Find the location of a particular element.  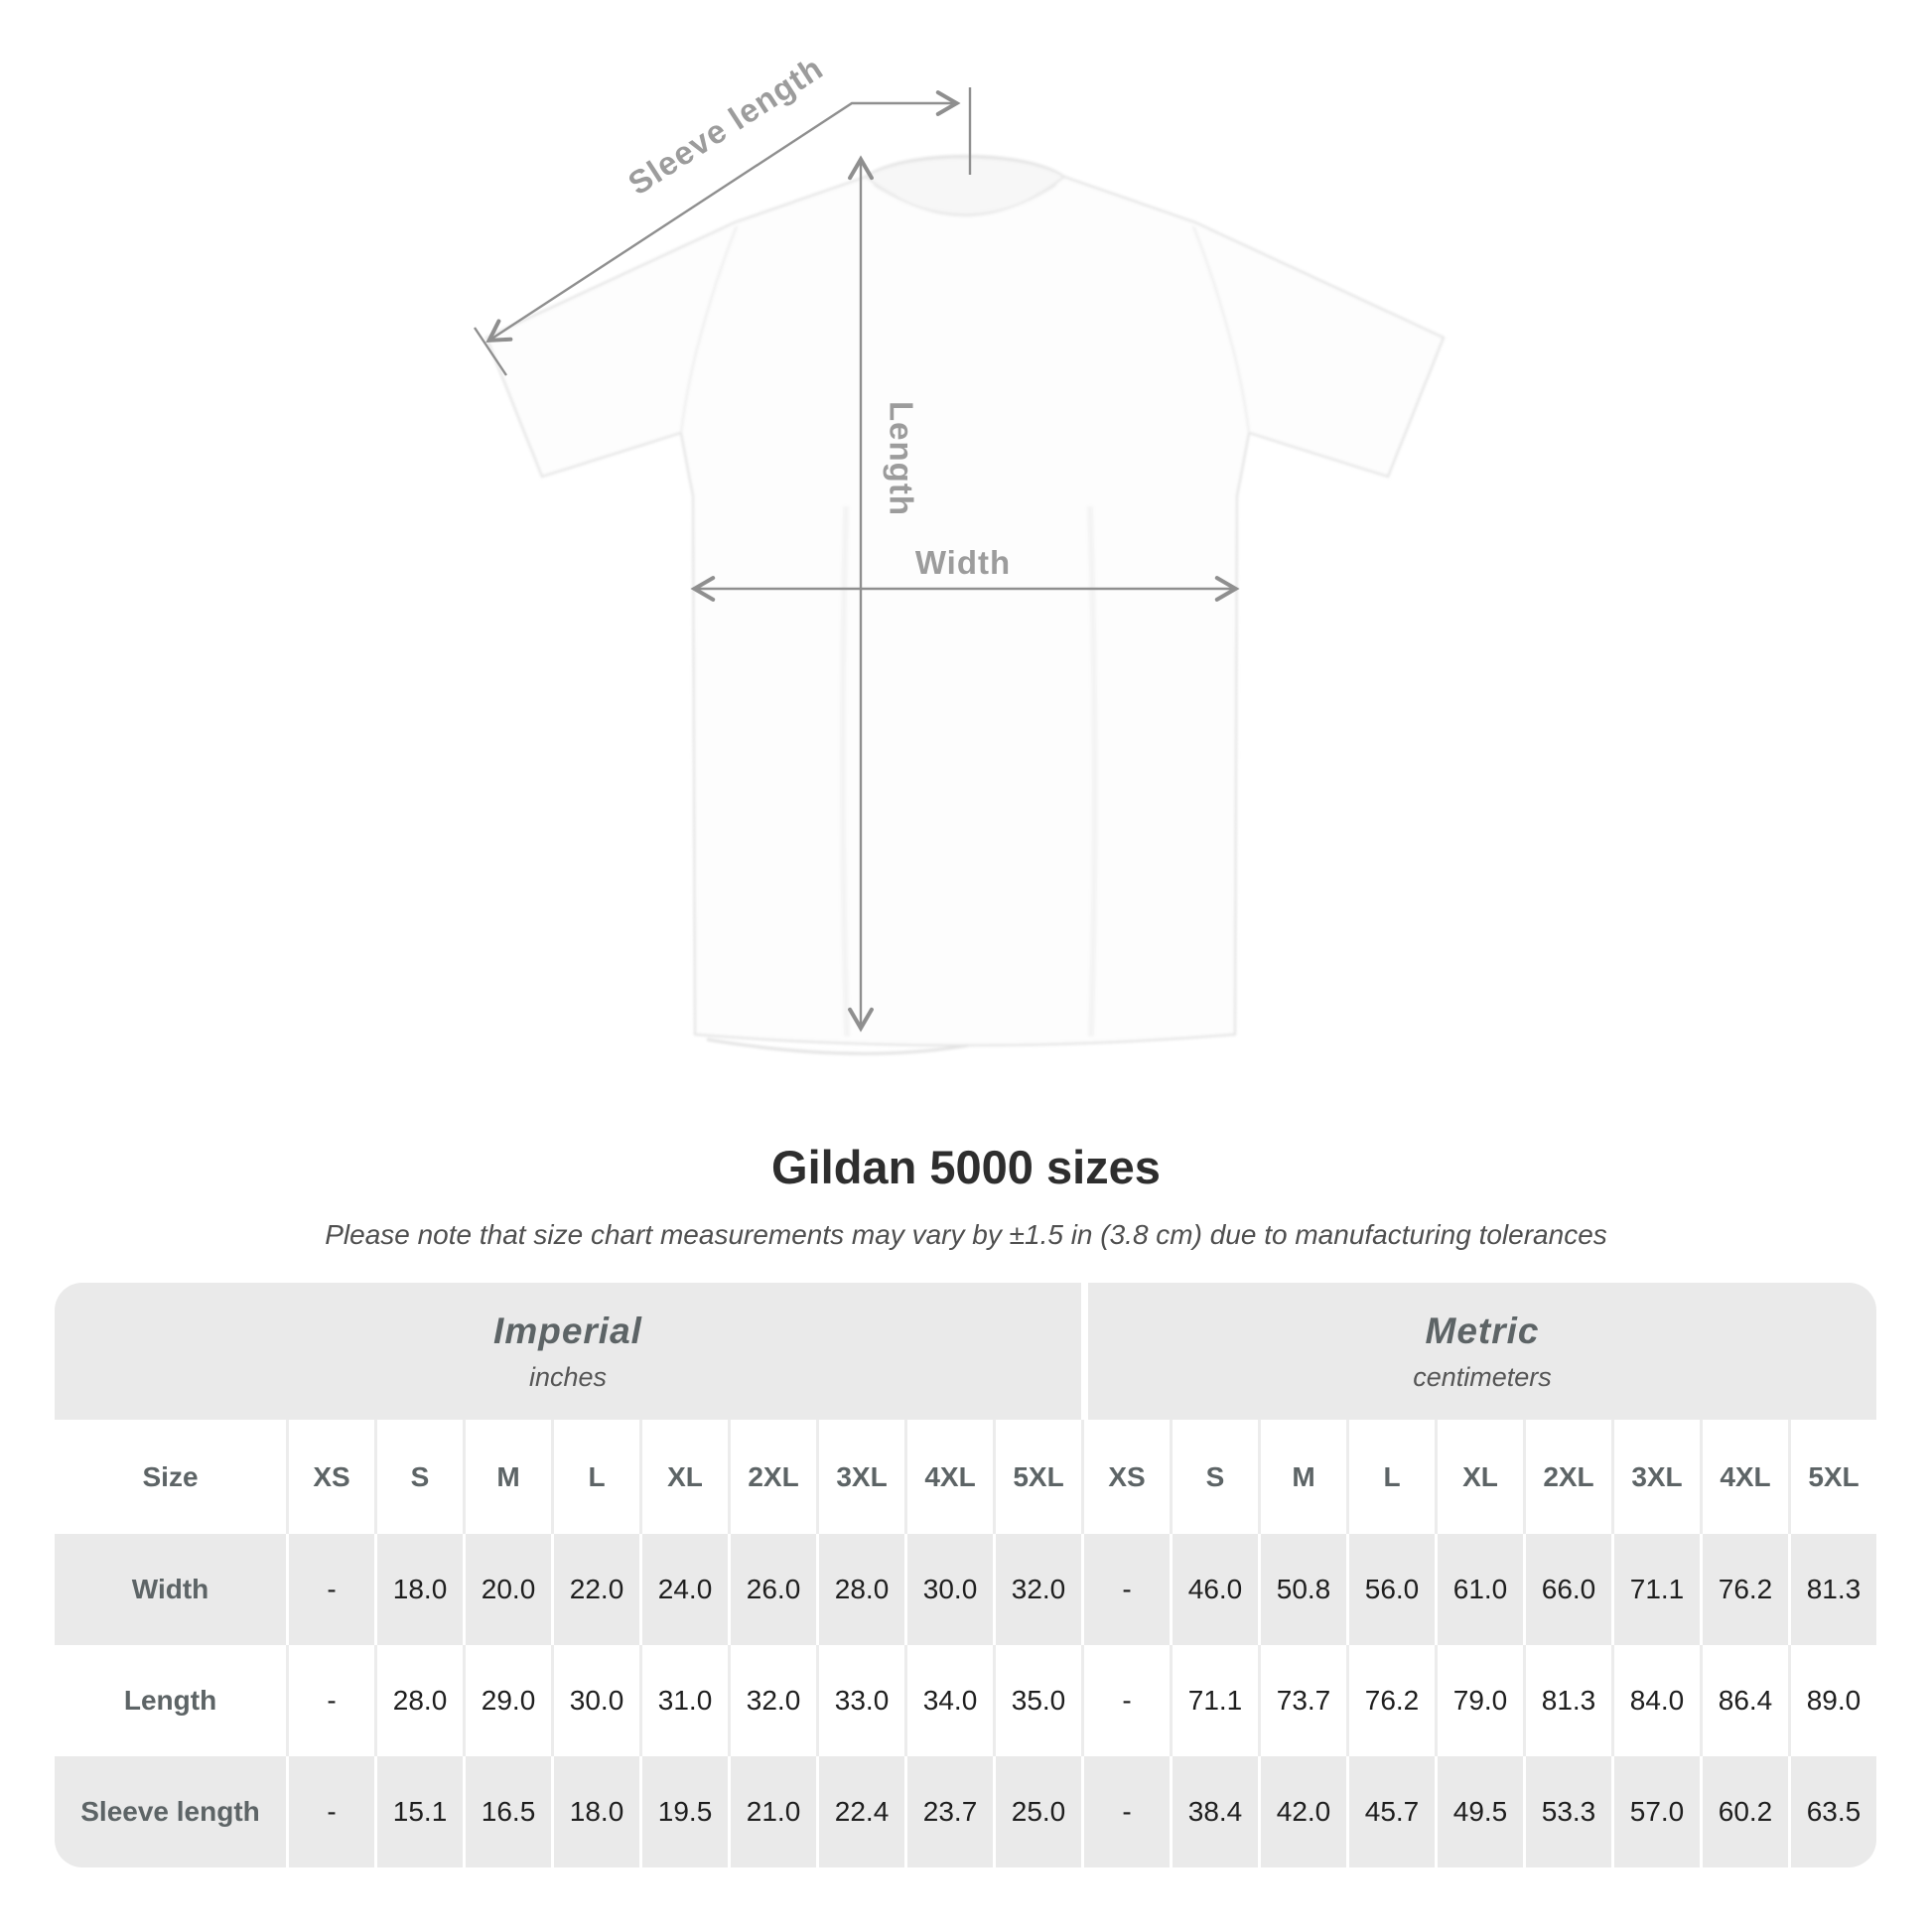

measurement-value: 45.7 is located at coordinates (1390, 1812).